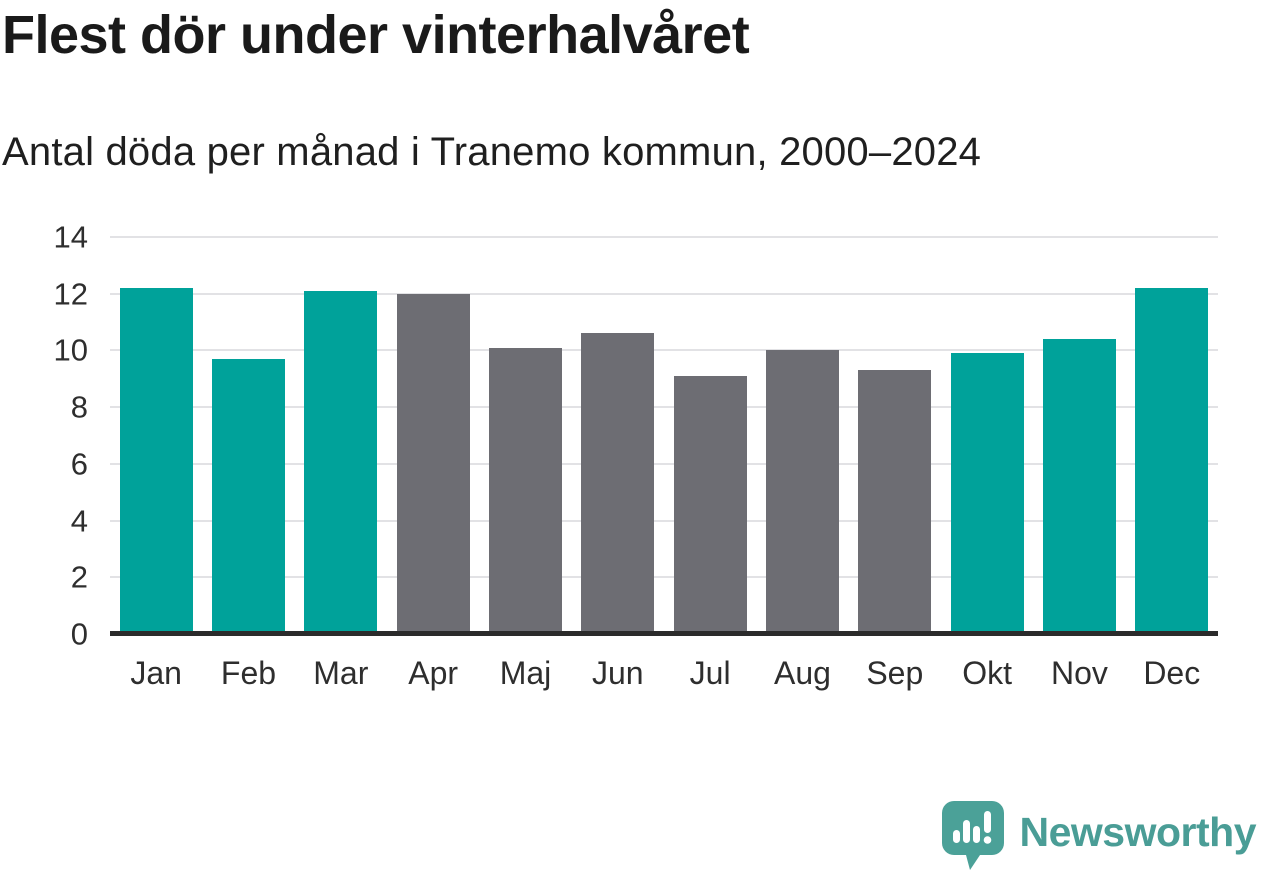  Describe the element at coordinates (156, 461) in the screenshot. I see `bar-jan` at that location.